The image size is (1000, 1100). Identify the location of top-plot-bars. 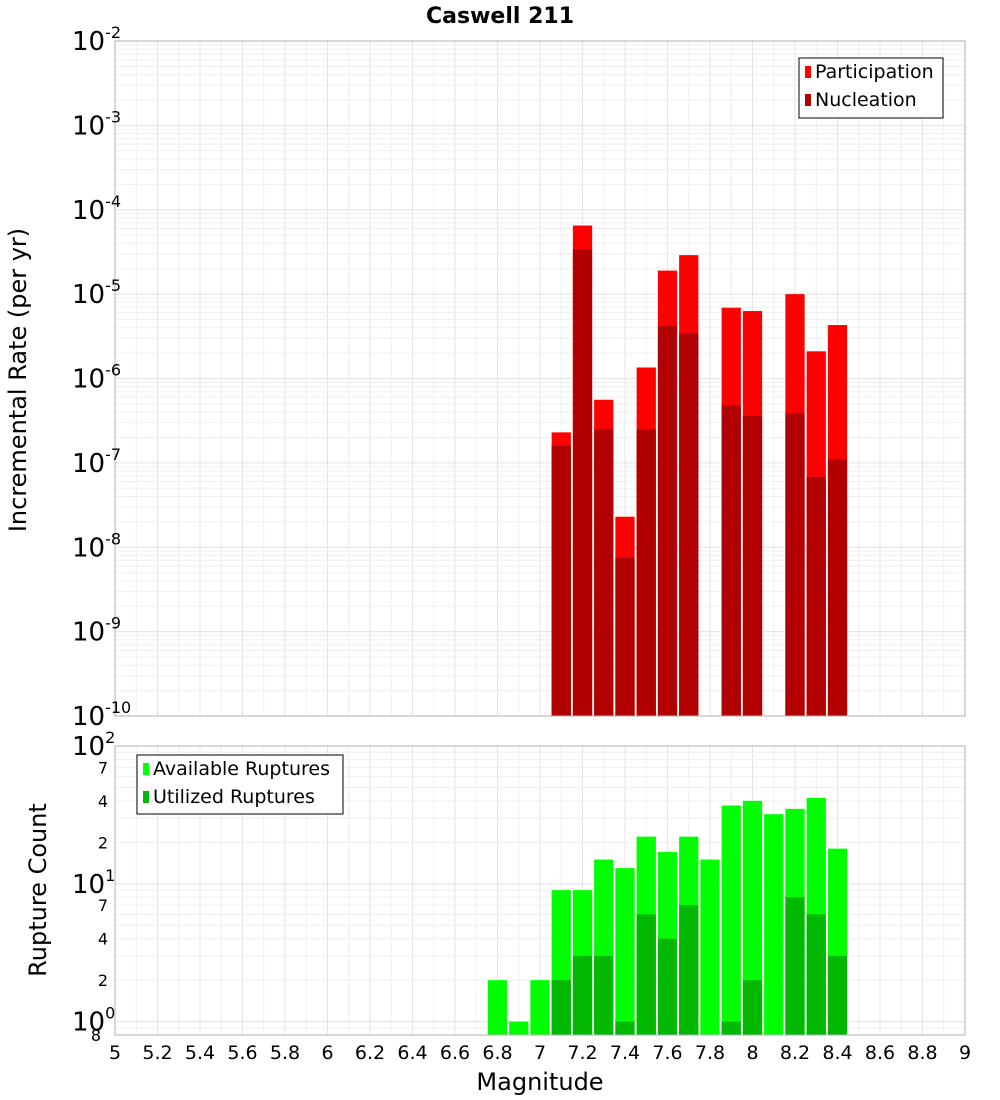
(699, 470).